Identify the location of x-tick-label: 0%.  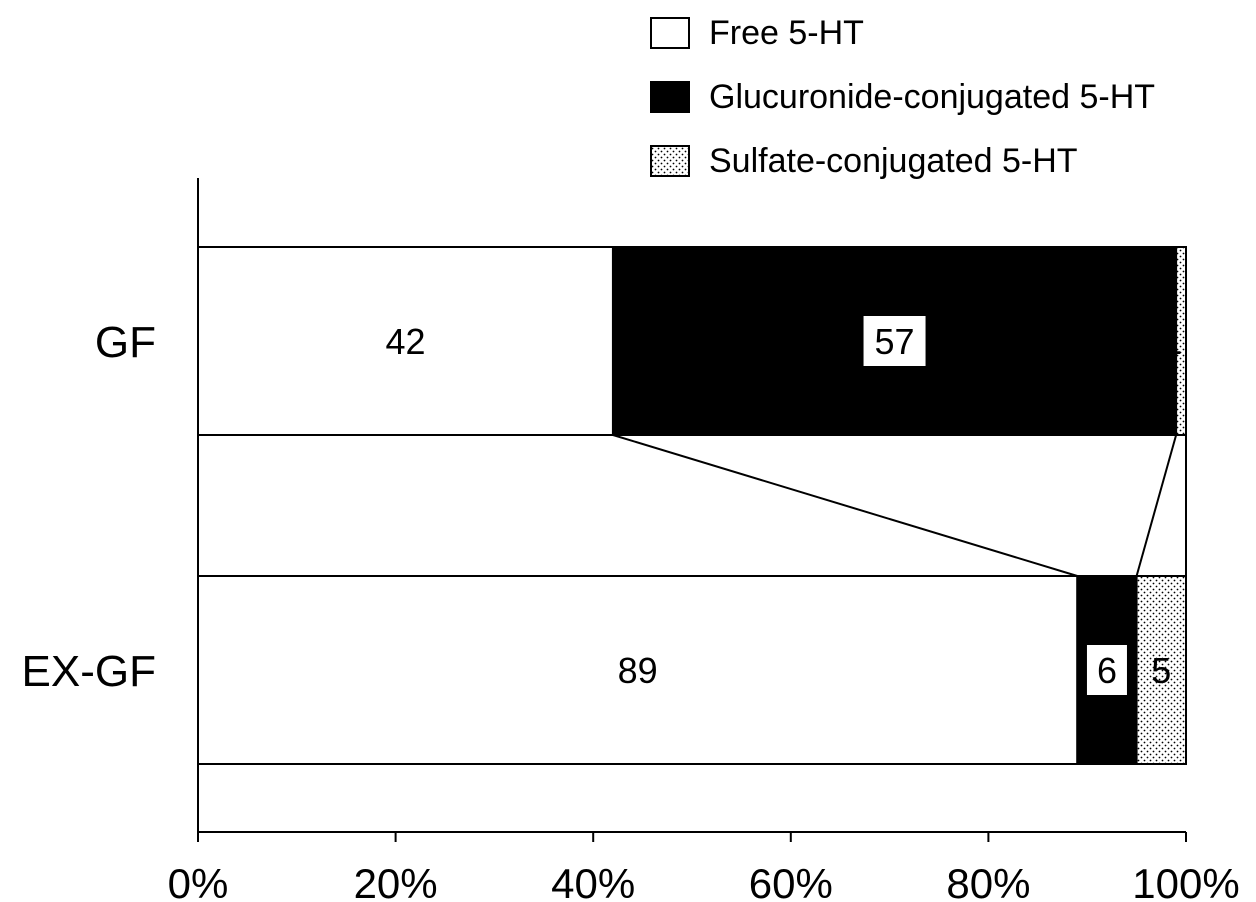
(198, 881).